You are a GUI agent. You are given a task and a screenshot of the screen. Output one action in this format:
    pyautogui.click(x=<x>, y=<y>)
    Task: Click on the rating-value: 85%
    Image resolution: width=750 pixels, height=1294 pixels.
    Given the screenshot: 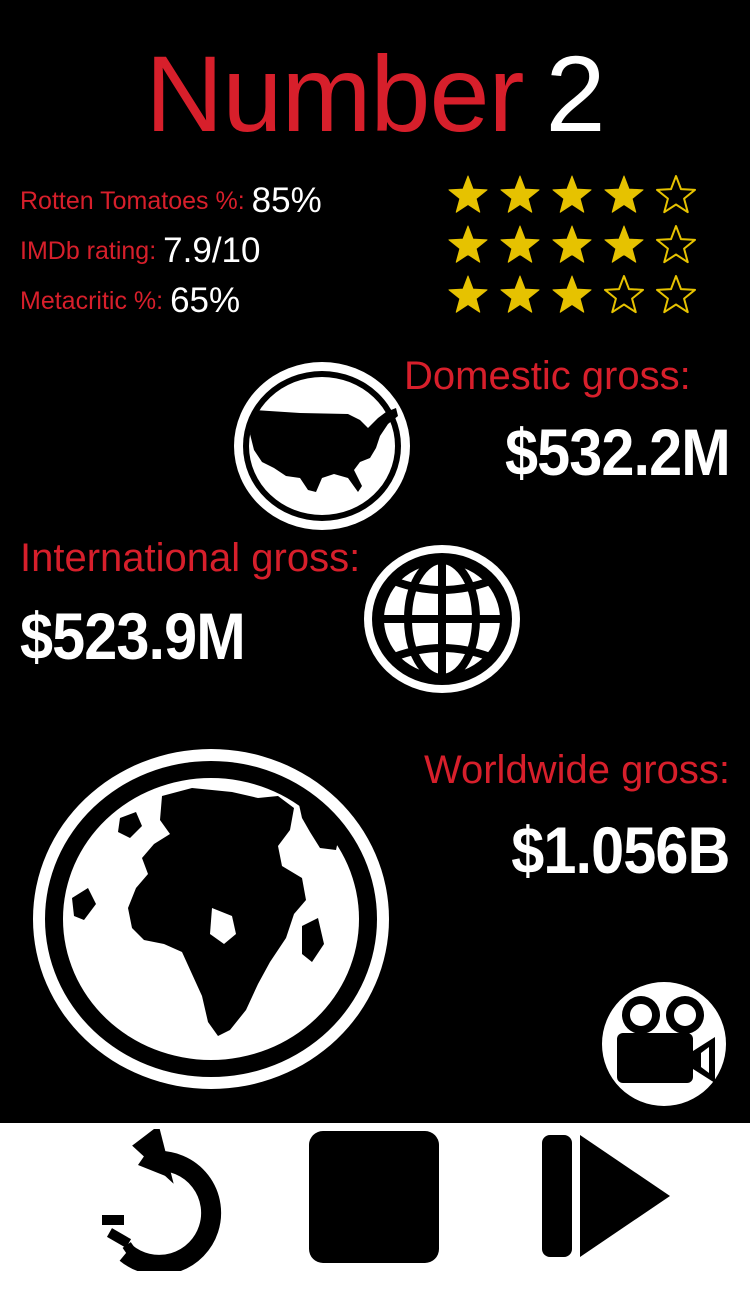 What is the action you would take?
    pyautogui.click(x=286, y=200)
    